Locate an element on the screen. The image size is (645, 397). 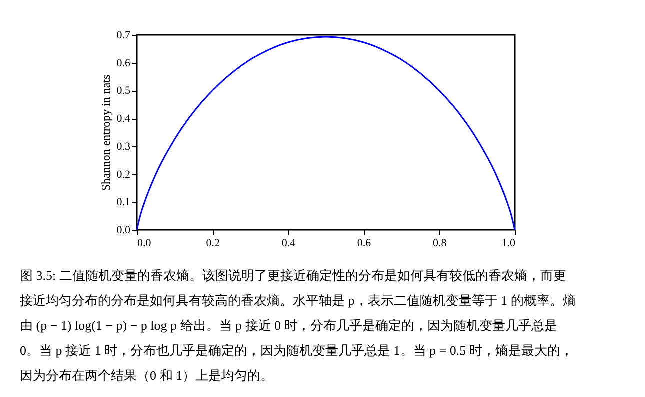
y-tick-label: 0.7 is located at coordinates (123, 36).